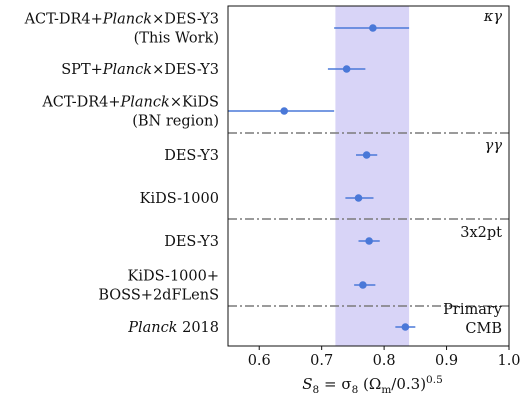 The image size is (520, 401). I want to click on row-label-7-line-2: BOSS+2dFLenS, so click(158, 296).